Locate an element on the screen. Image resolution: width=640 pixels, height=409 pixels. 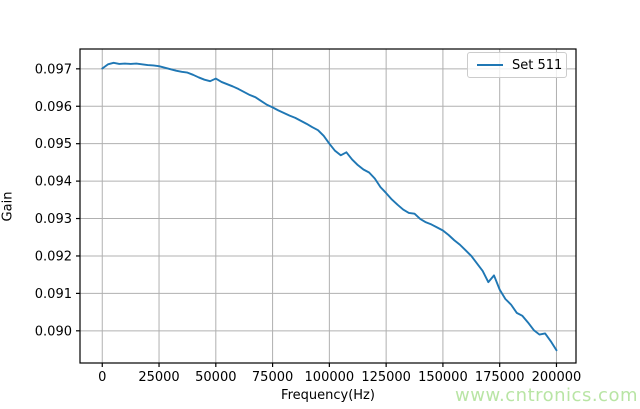
y-tick-label: 0.091 is located at coordinates (53, 294).